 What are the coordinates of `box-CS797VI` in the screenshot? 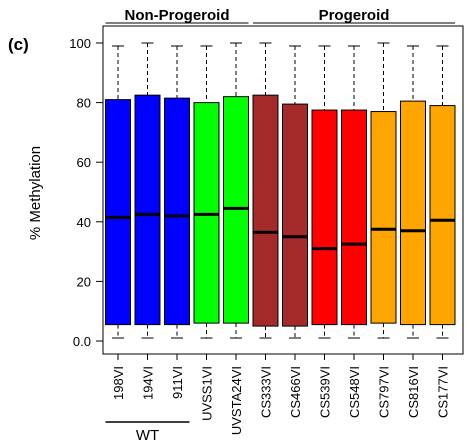 It's located at (383, 190).